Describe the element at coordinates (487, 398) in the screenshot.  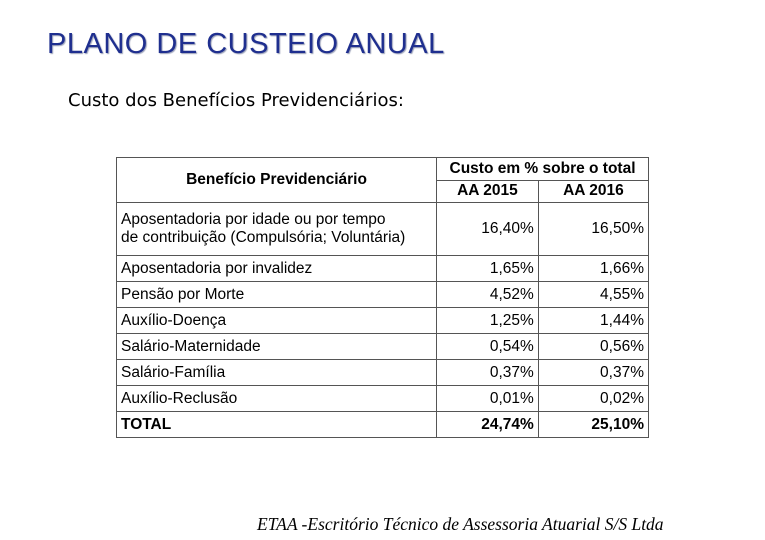
I see `cell-2015: 0,01%` at that location.